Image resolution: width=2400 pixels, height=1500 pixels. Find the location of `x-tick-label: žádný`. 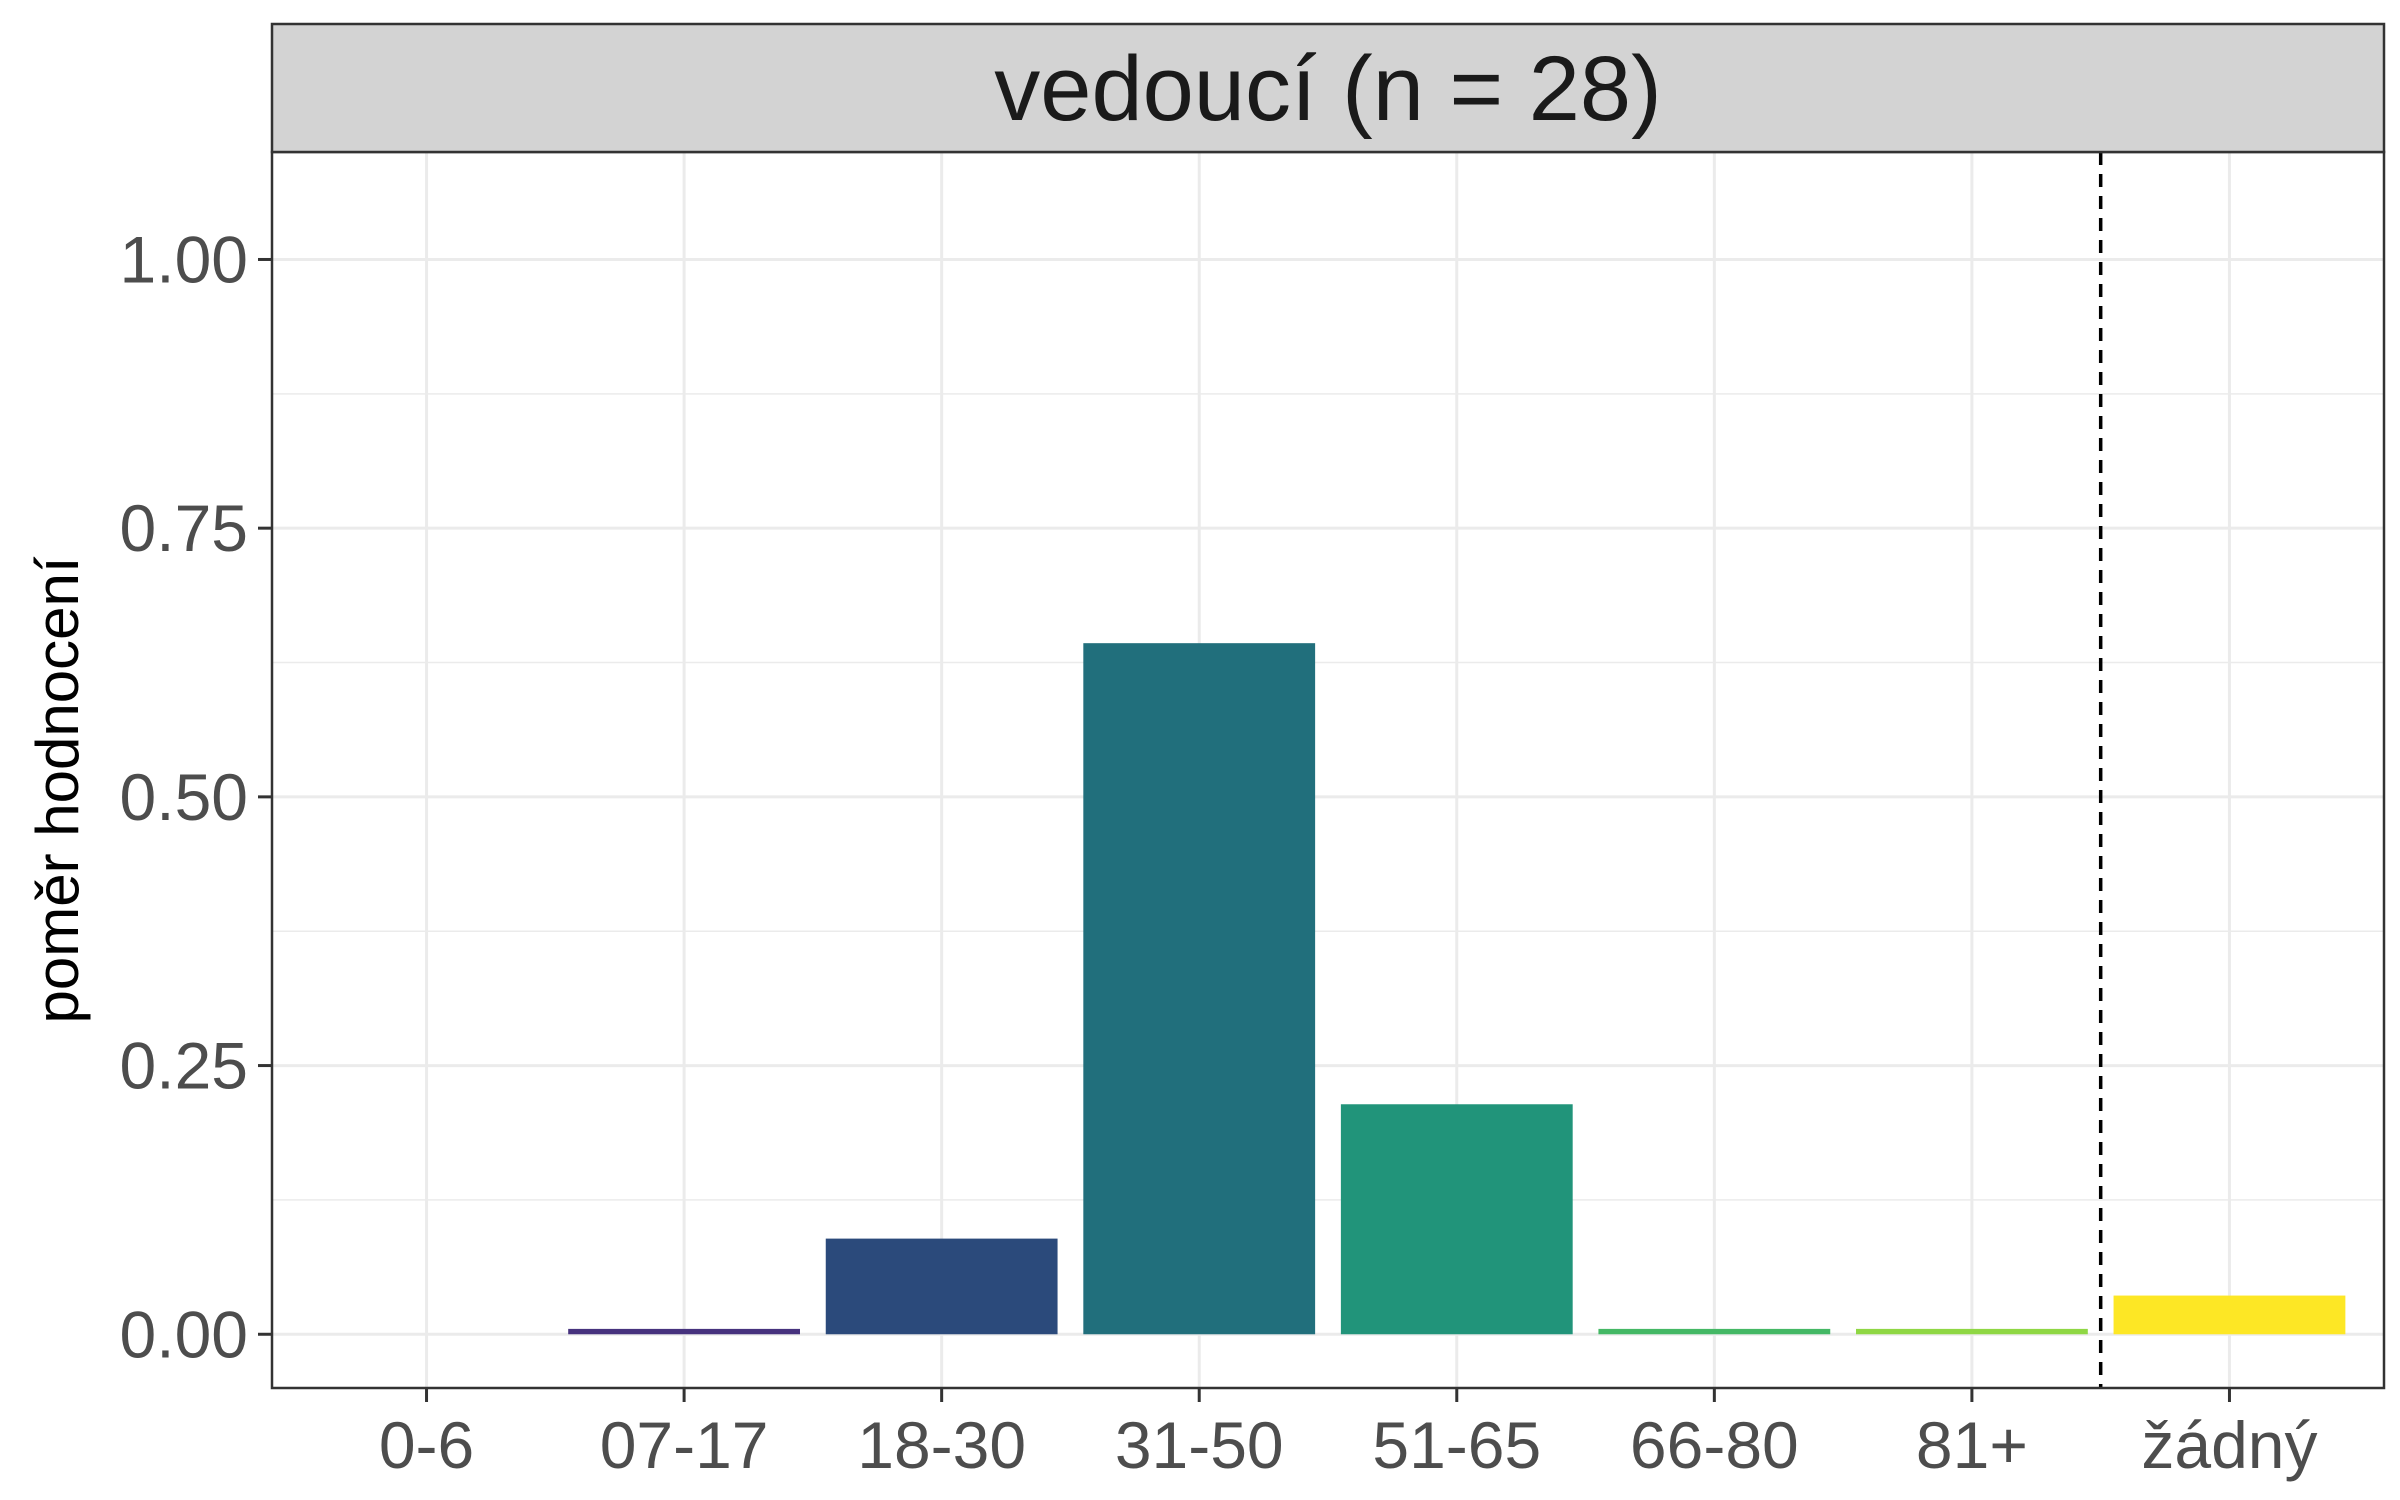

x-tick-label: žádný is located at coordinates (2229, 1445).